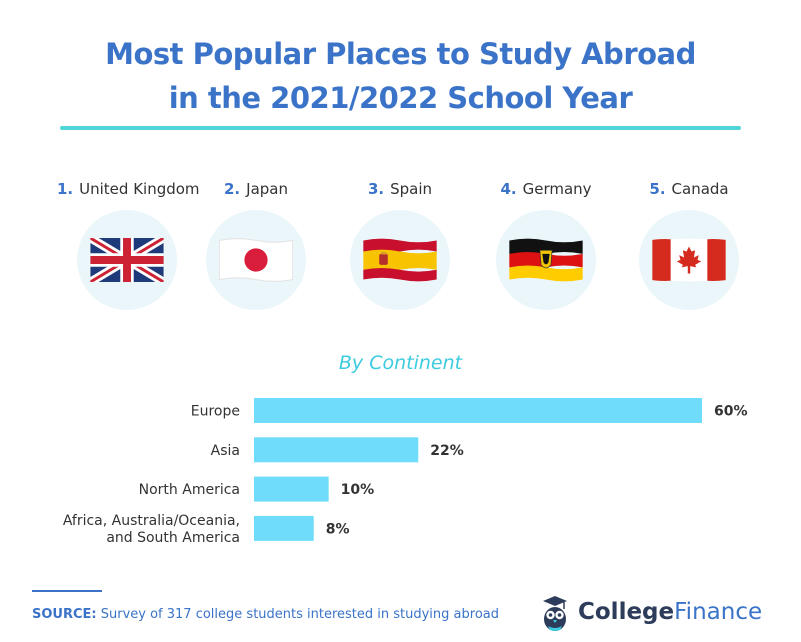 Image resolution: width=801 pixels, height=642 pixels. Describe the element at coordinates (555, 613) in the screenshot. I see `owl-graduation-icon` at that location.